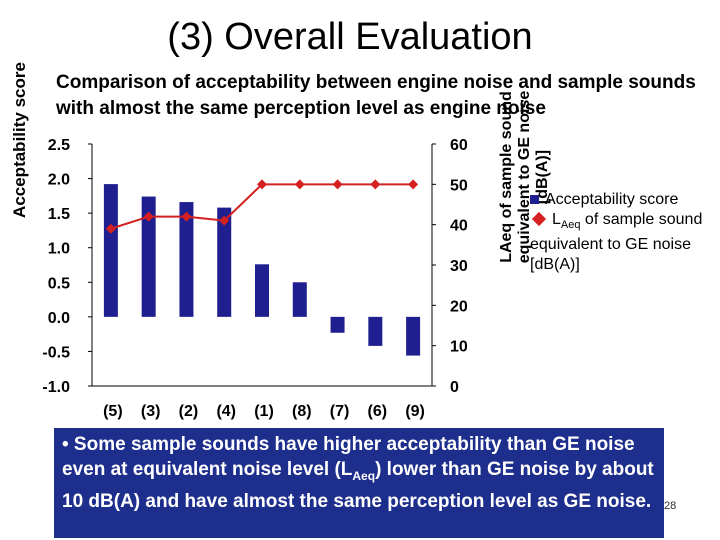  Describe the element at coordinates (459, 347) in the screenshot. I see `y2-tick-label: 10` at that location.